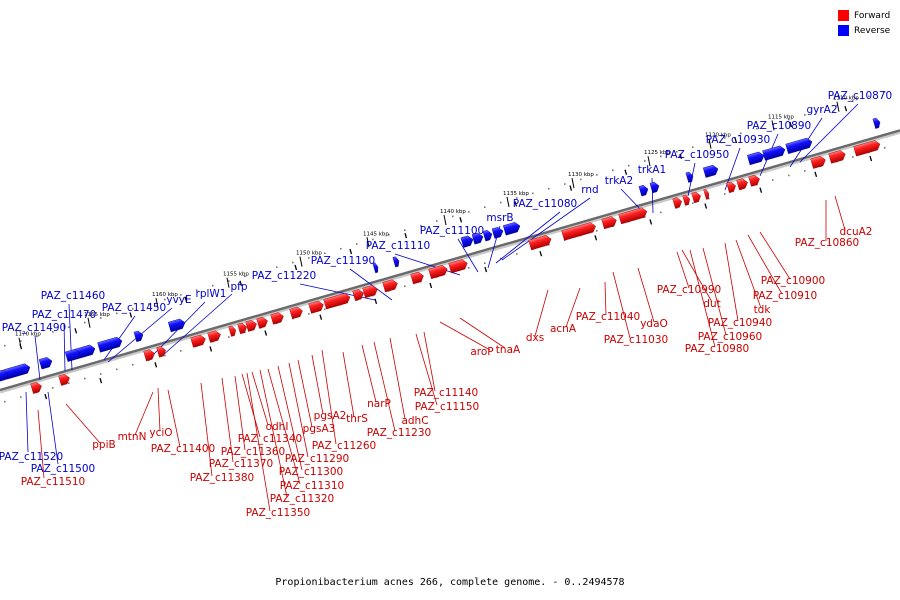 Image resolution: width=900 pixels, height=600 pixels. I want to click on reverse-gene-label: gyrA2, so click(821, 110).